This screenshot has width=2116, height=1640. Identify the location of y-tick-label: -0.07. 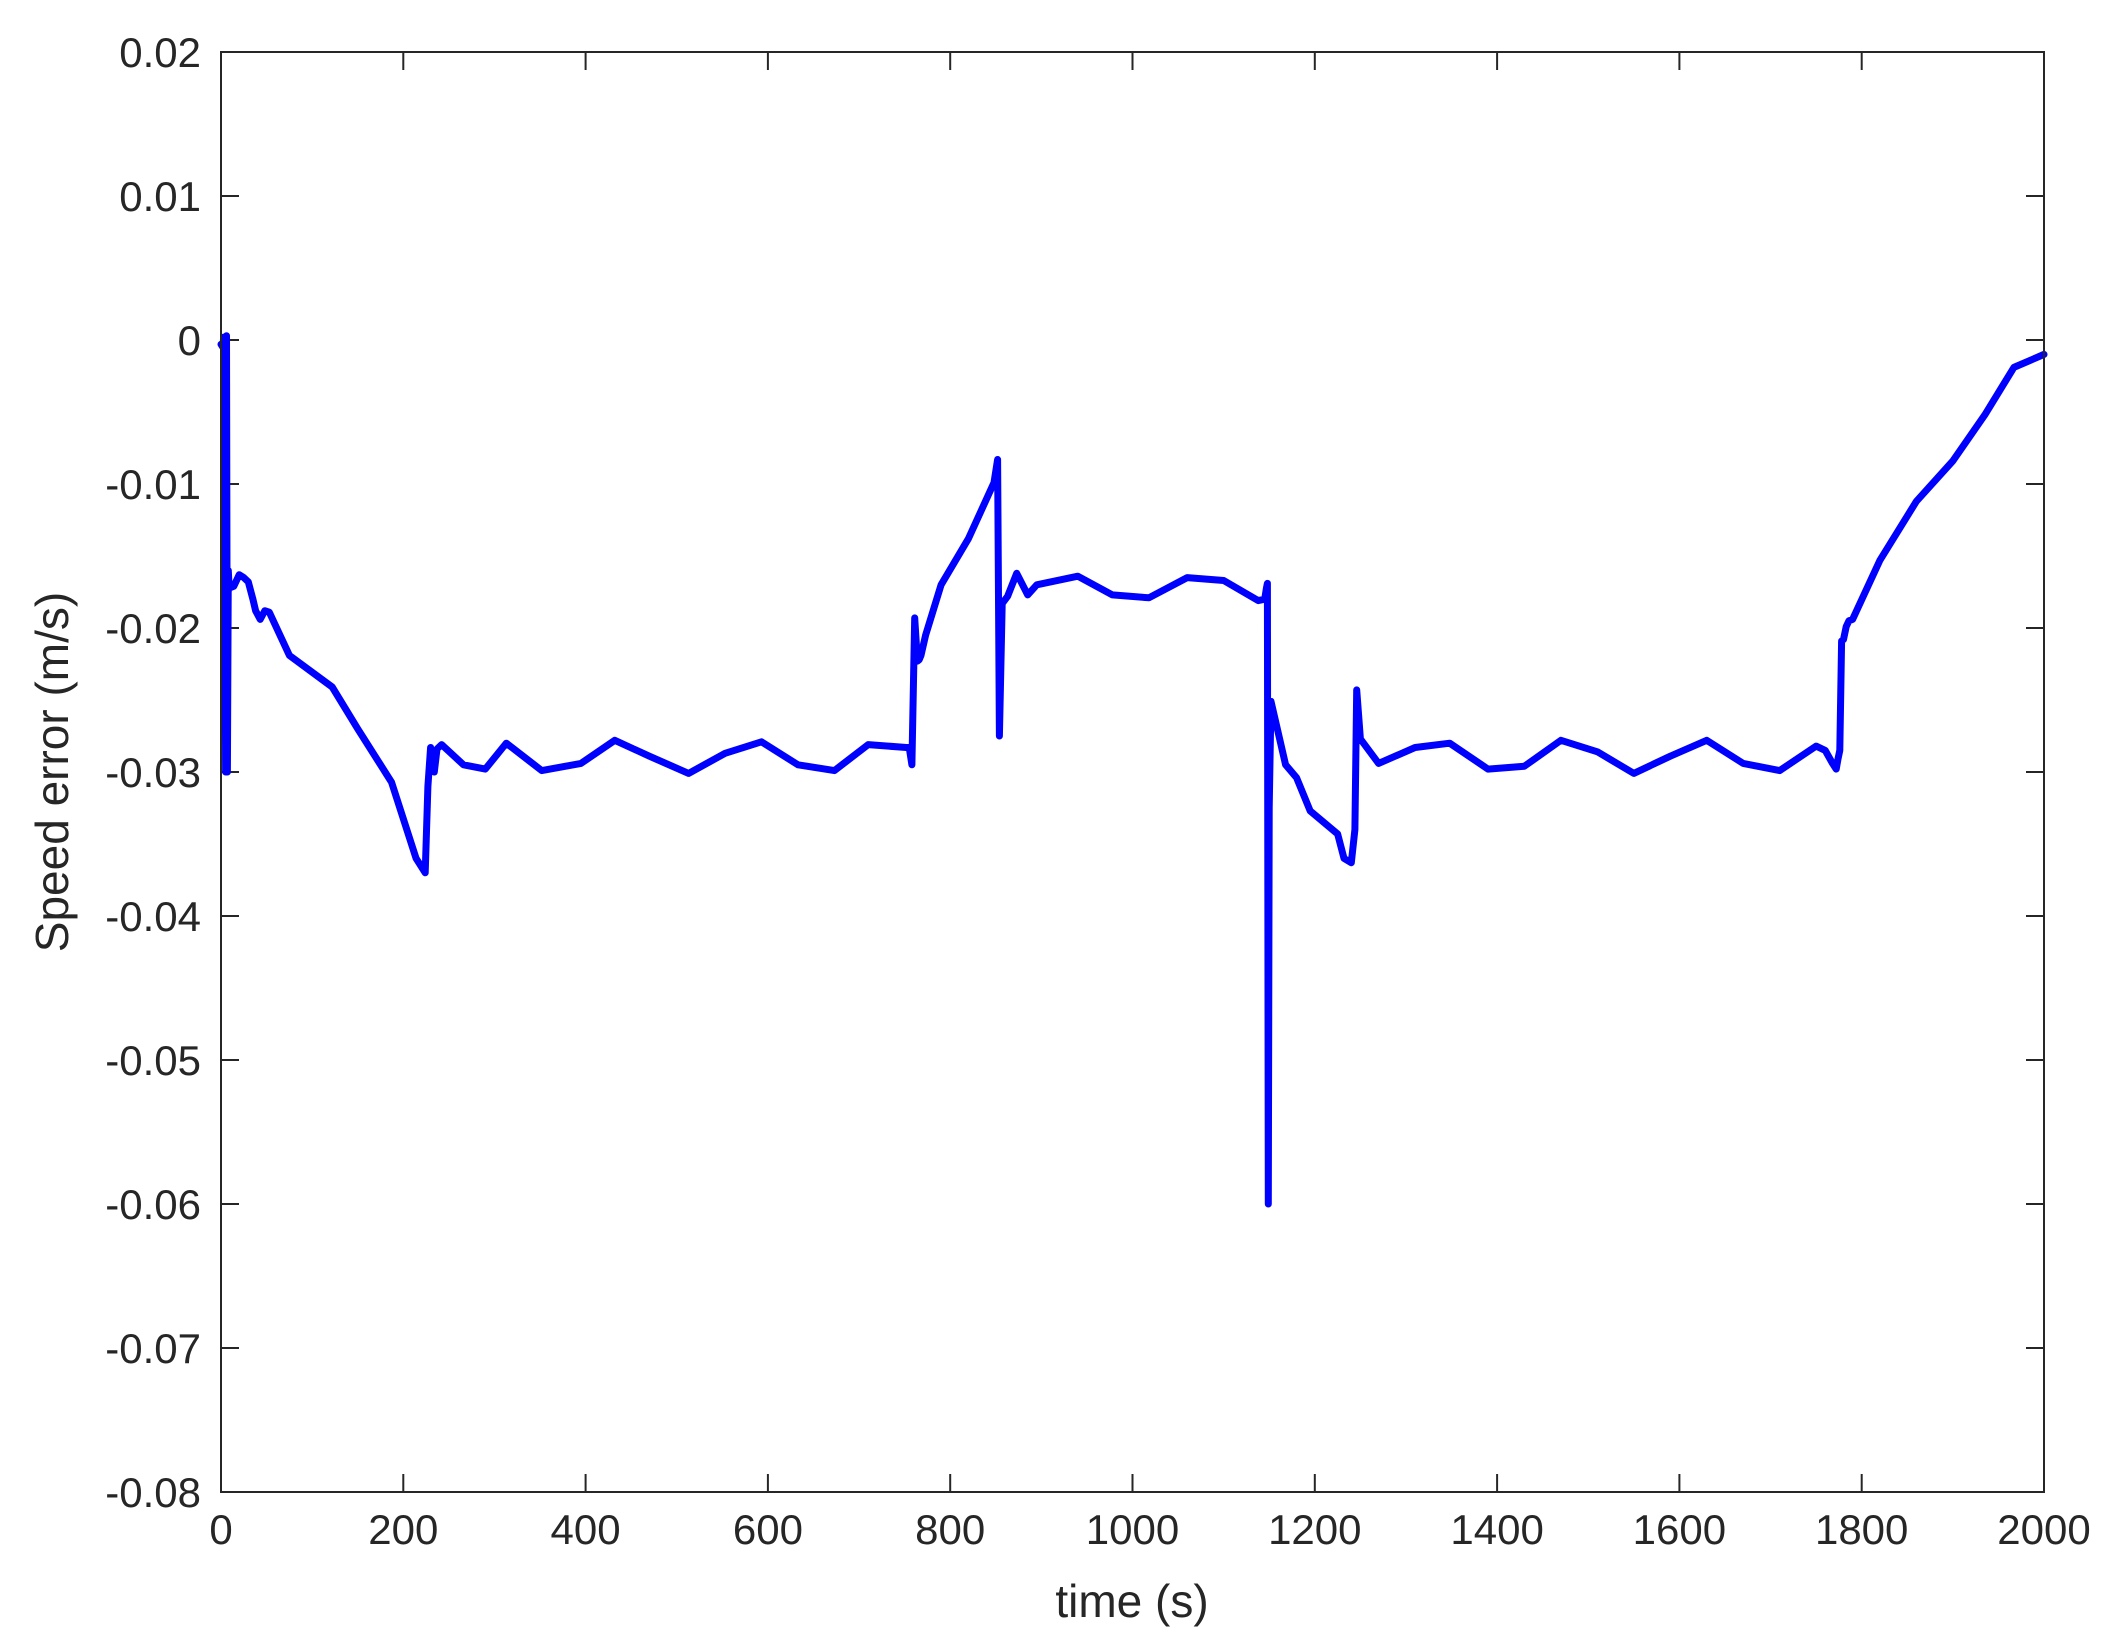
(153, 1348).